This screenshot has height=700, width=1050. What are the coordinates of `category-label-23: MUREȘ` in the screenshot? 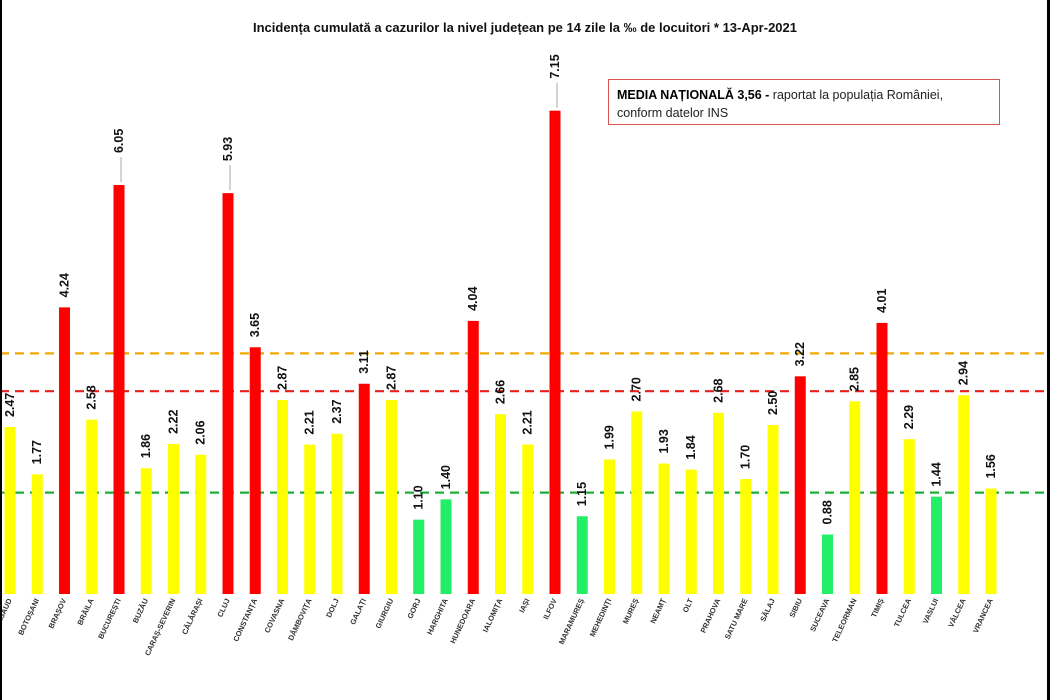 It's located at (631, 611).